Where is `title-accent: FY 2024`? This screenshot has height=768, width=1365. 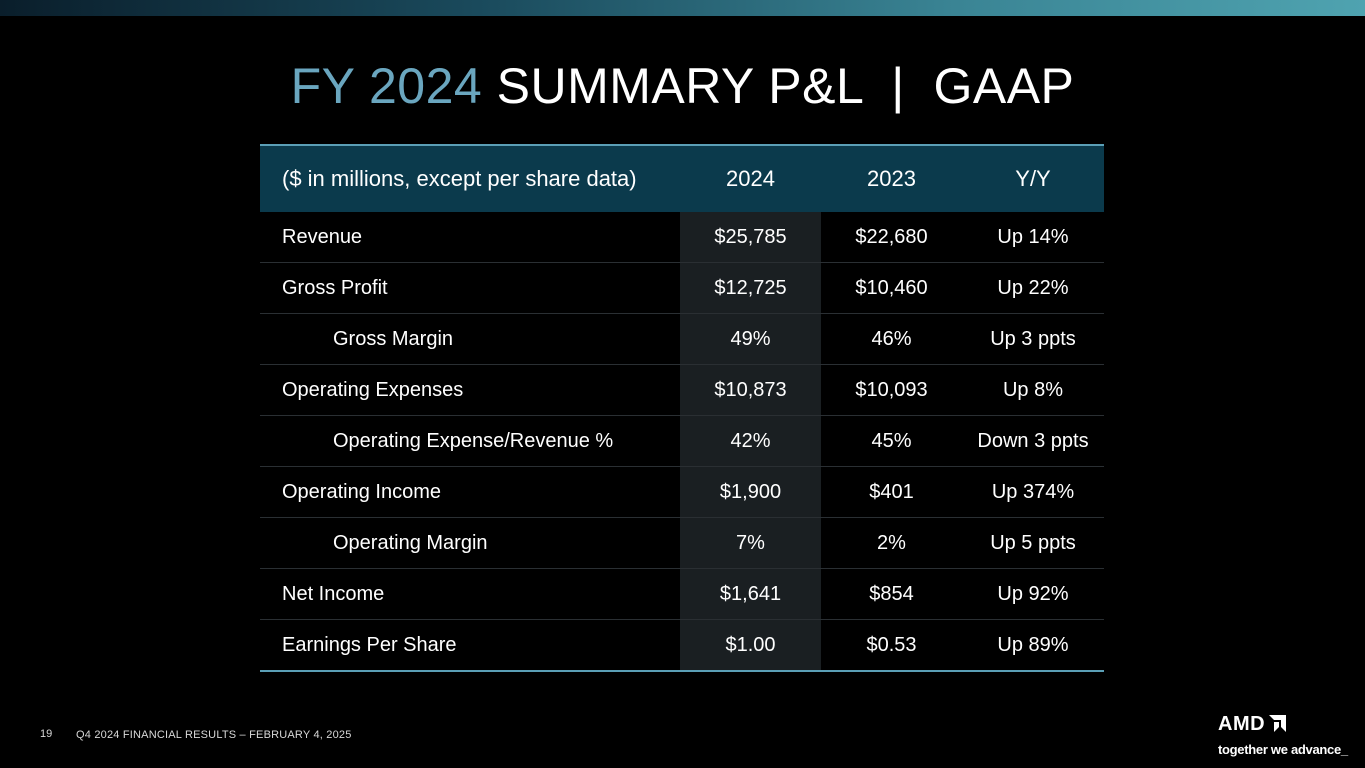 title-accent: FY 2024 is located at coordinates (386, 86).